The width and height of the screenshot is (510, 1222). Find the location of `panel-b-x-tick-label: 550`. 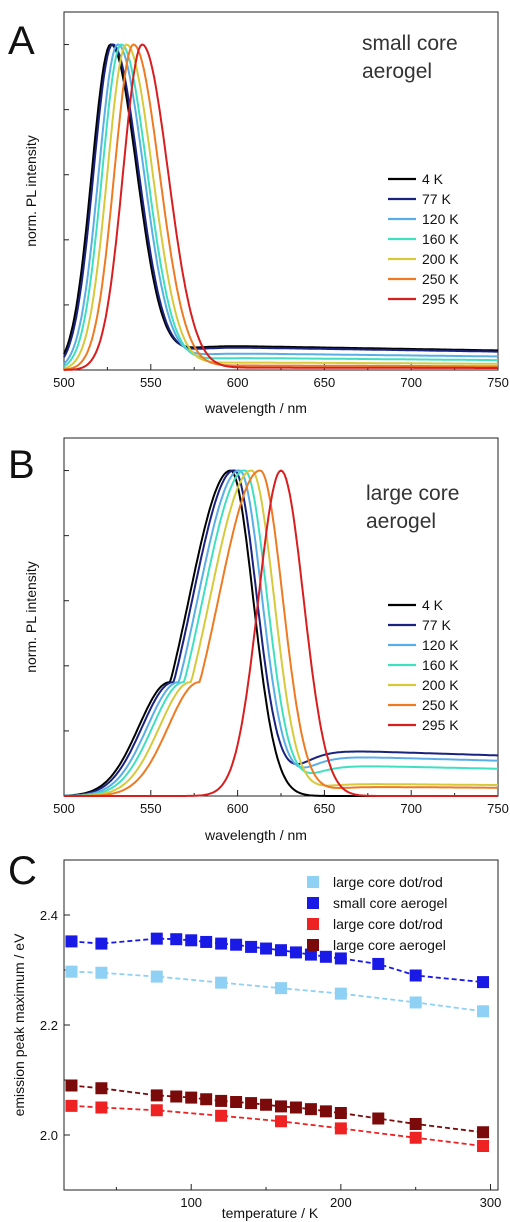

panel-b-x-tick-label: 550 is located at coordinates (151, 808).